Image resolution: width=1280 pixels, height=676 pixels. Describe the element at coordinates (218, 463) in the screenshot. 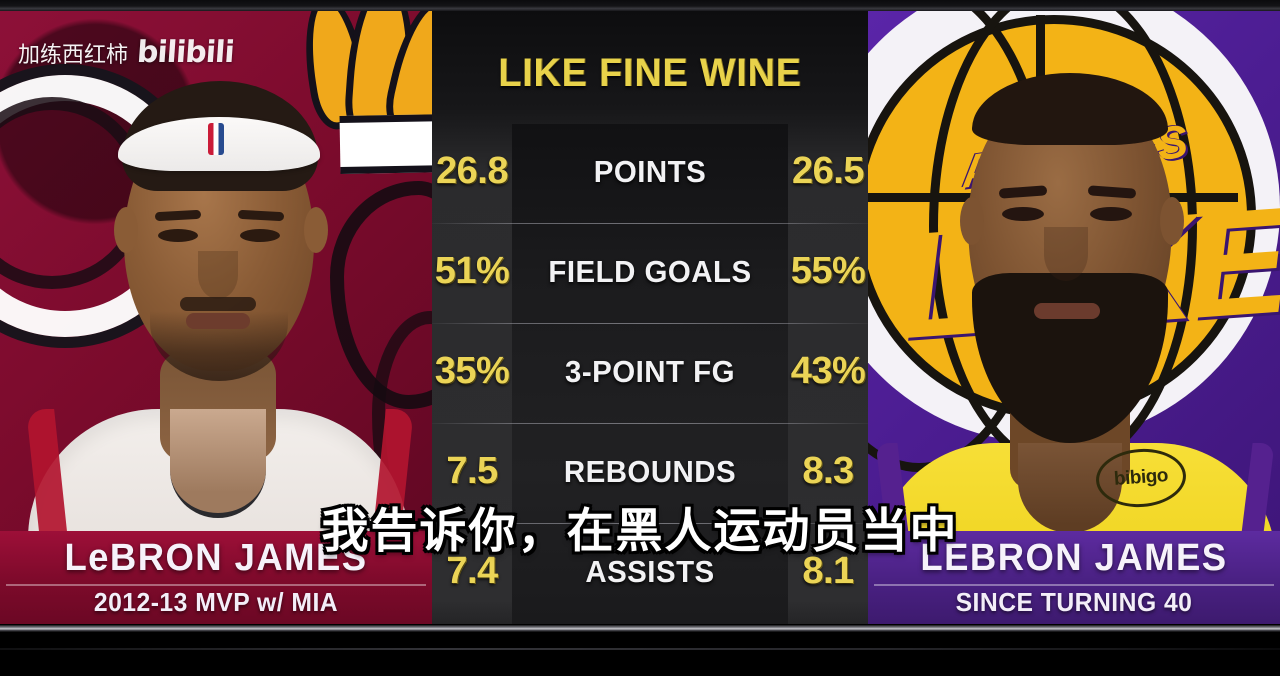

I see `left-jersey-collar` at that location.